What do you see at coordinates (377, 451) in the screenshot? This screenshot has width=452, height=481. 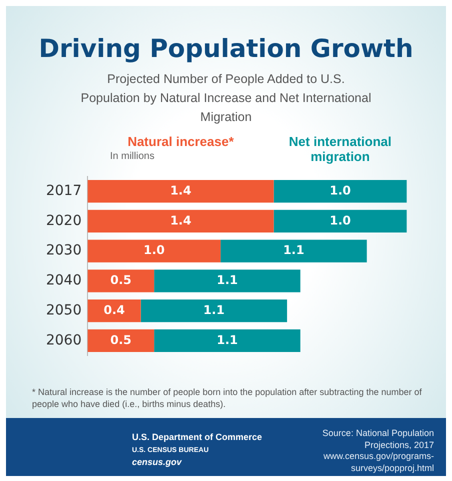 I see `source-note: Source: National Population Projections, 2017 www.census.gov/programs-surveys/popproj.html` at bounding box center [377, 451].